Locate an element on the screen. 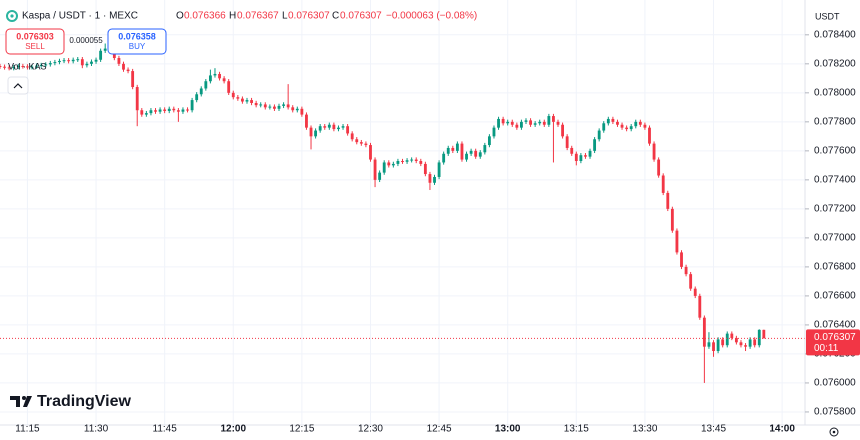 The width and height of the screenshot is (860, 440). low-value: 0.076307 is located at coordinates (309, 16).